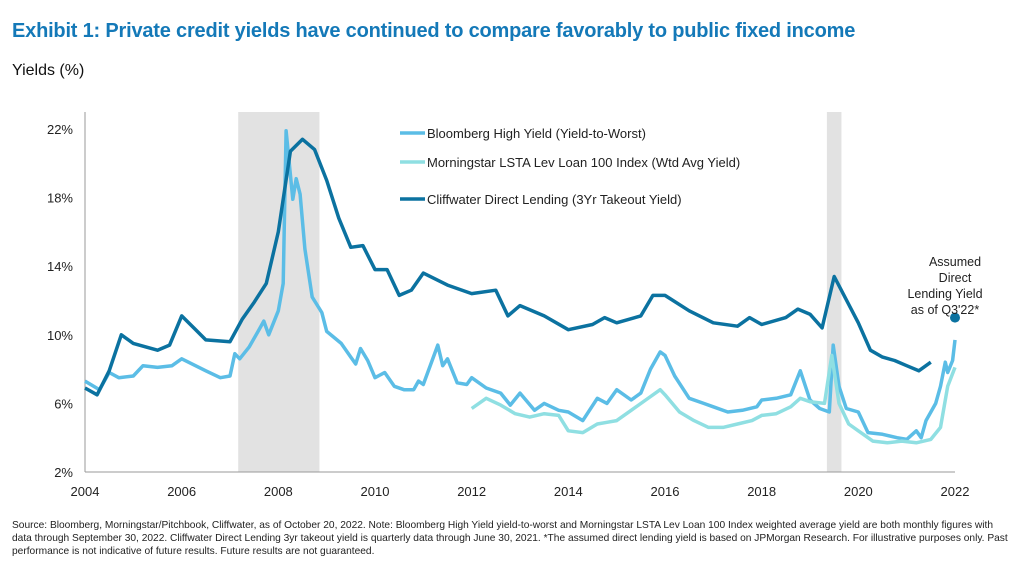 The height and width of the screenshot is (576, 1024). I want to click on x-tick-label: 2008, so click(278, 491).